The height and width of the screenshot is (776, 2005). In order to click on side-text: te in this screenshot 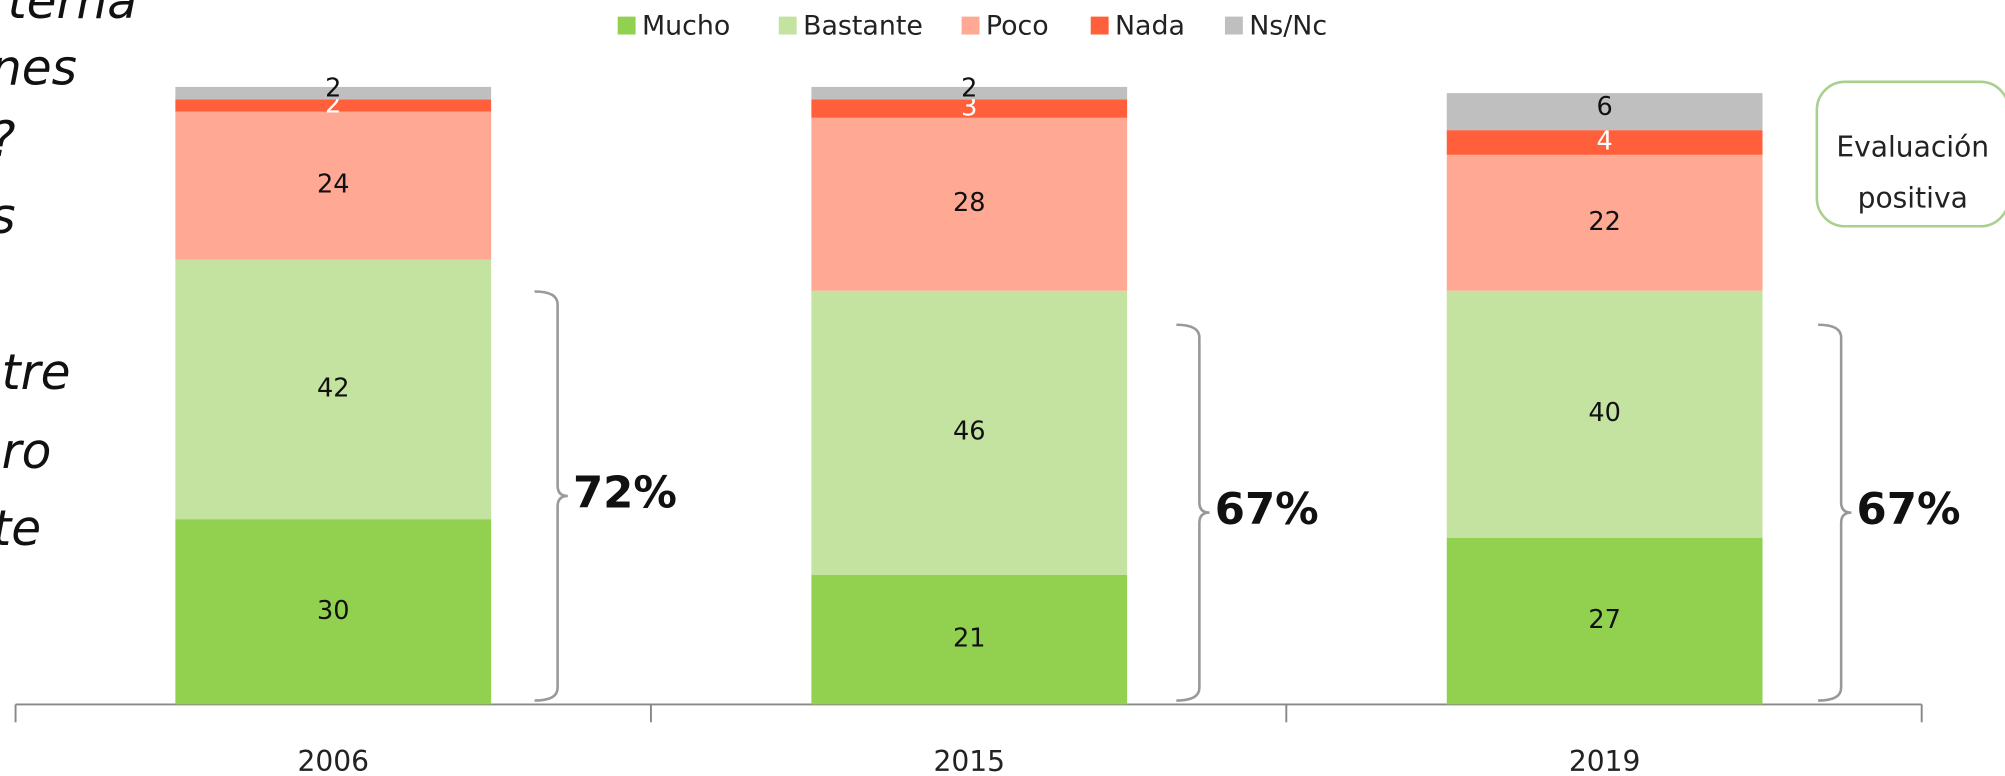, I will do `click(20, 529)`.